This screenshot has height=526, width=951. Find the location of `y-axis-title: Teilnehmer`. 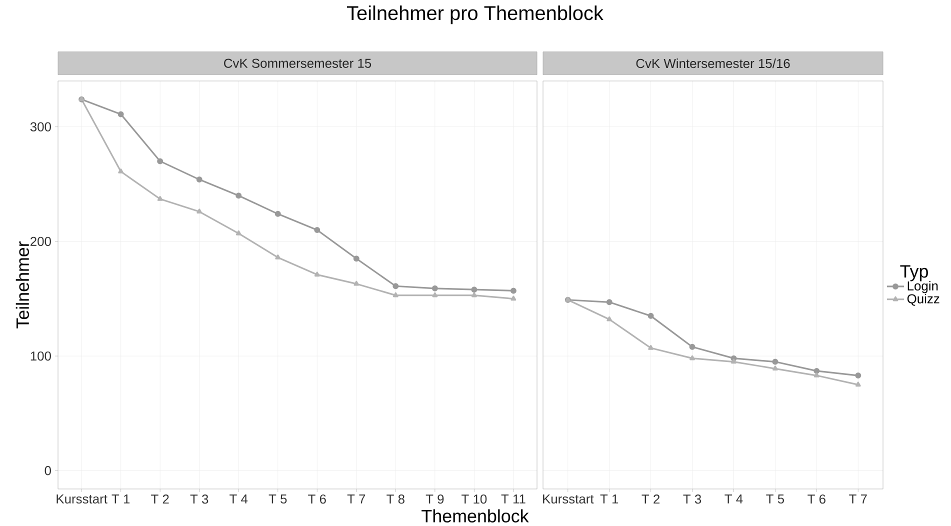

y-axis-title: Teilnehmer is located at coordinates (23, 284).